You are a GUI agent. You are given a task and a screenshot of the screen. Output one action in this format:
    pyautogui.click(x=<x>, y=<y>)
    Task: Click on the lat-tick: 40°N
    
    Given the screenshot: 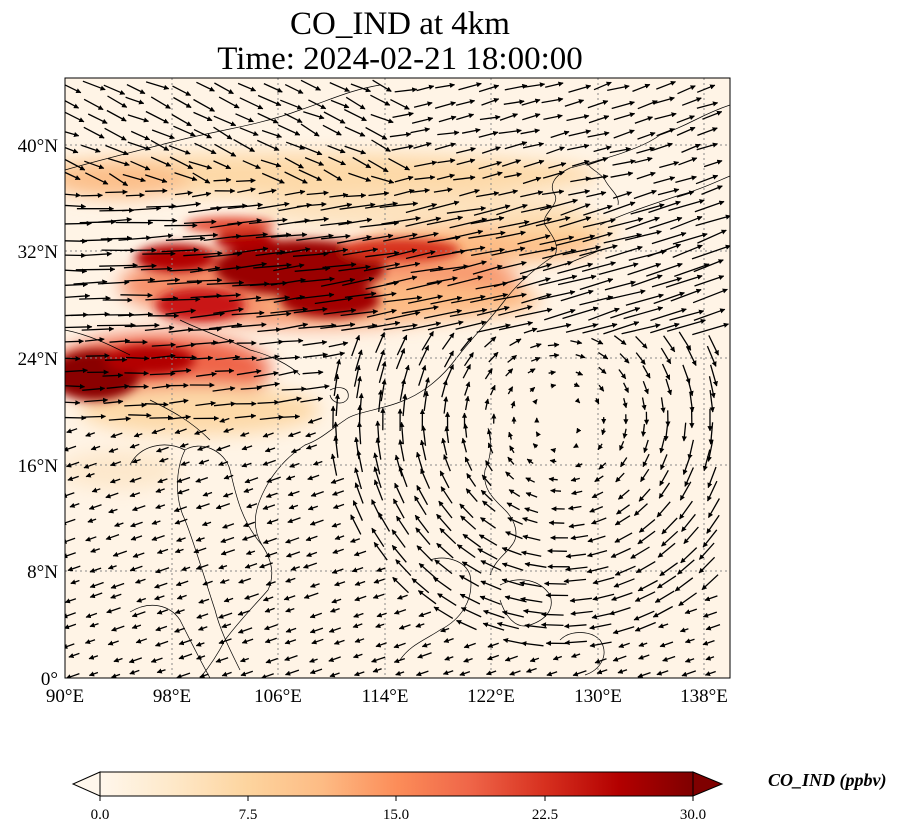 What is the action you would take?
    pyautogui.click(x=38, y=146)
    